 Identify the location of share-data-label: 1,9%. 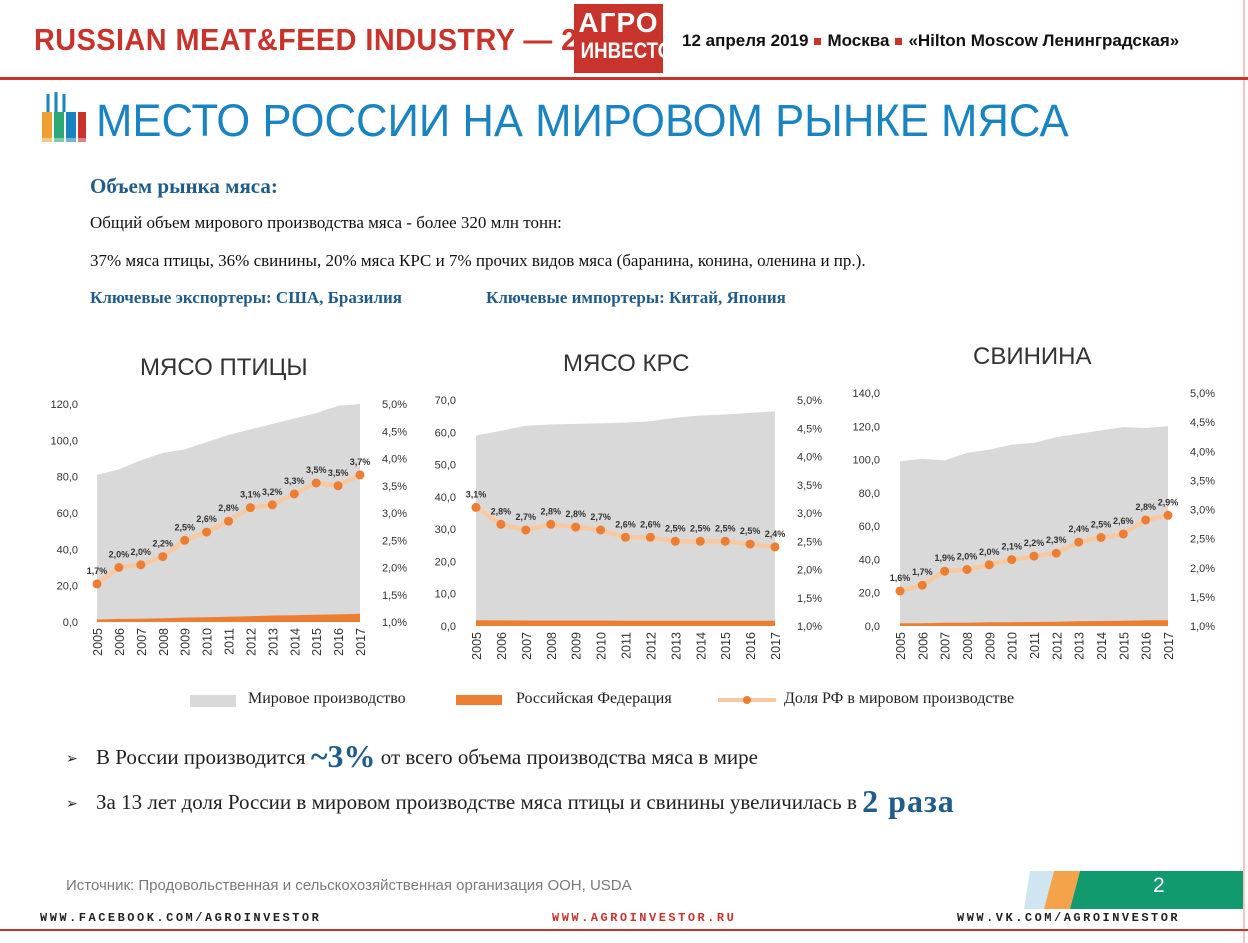
(944, 558).